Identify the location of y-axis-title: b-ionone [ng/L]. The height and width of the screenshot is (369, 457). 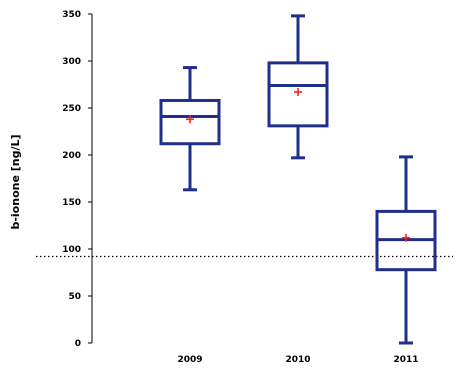
(15, 181).